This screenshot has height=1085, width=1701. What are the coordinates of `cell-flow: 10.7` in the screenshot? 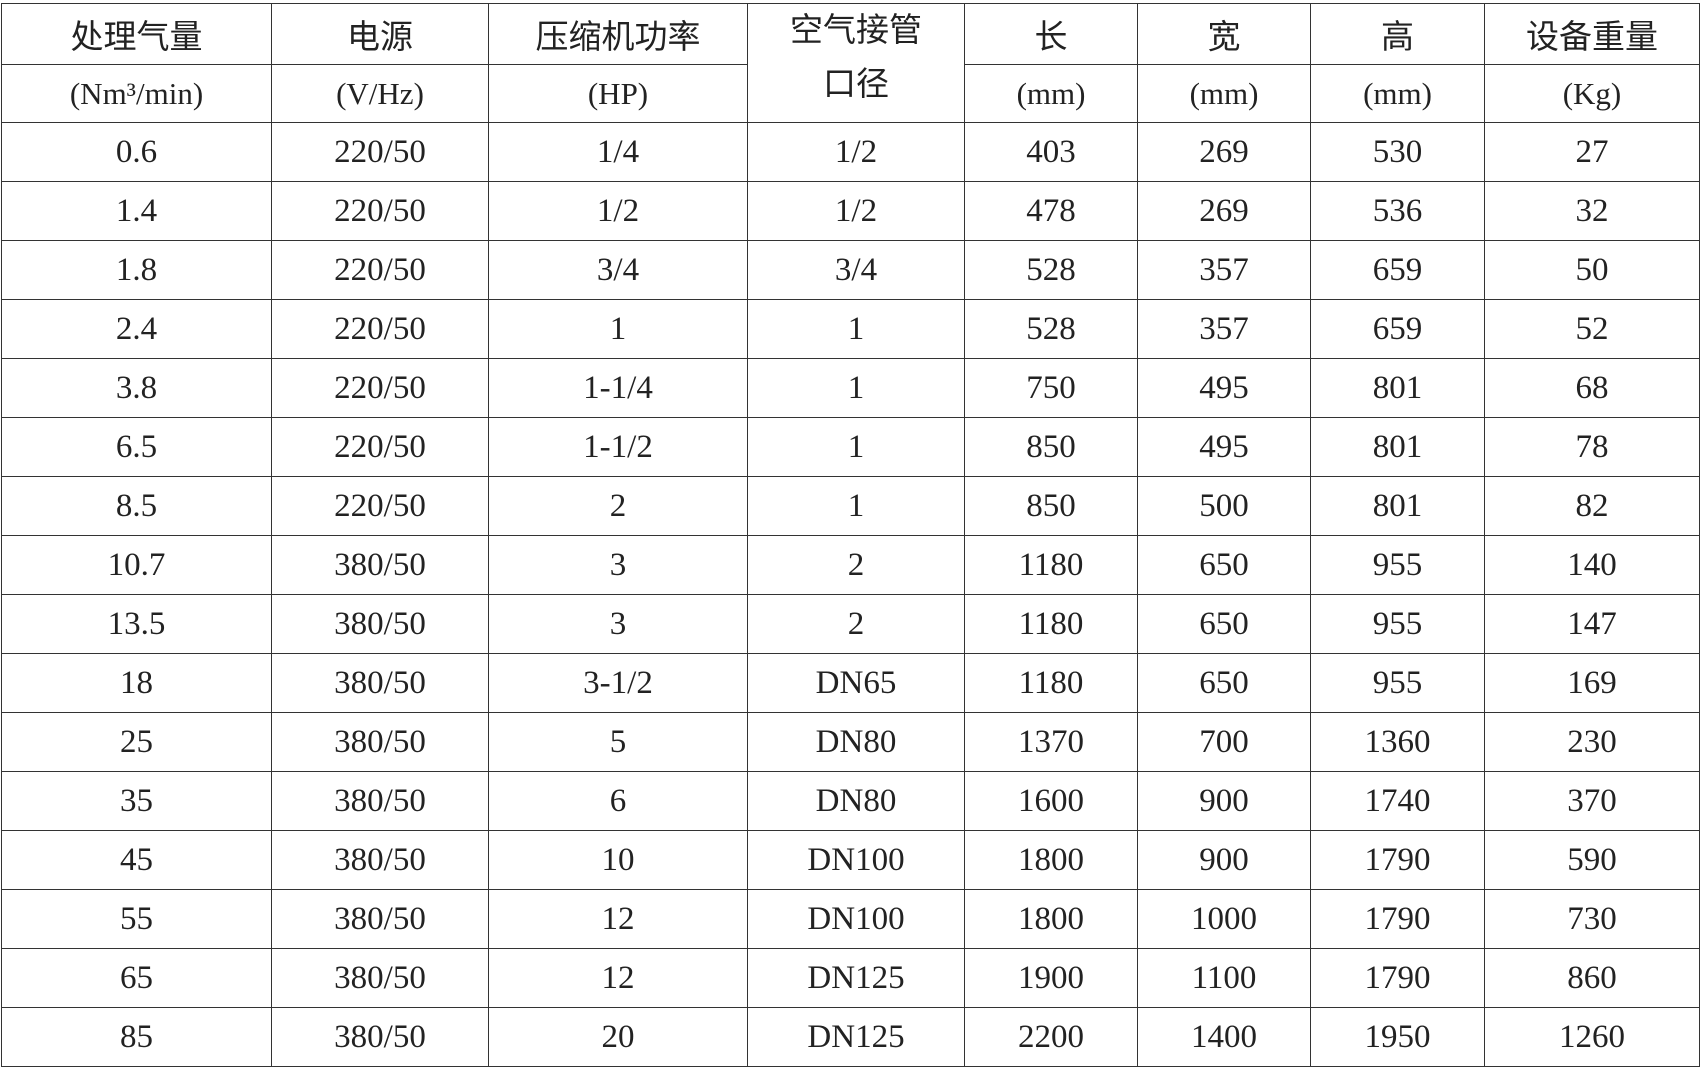 It's located at (136, 565).